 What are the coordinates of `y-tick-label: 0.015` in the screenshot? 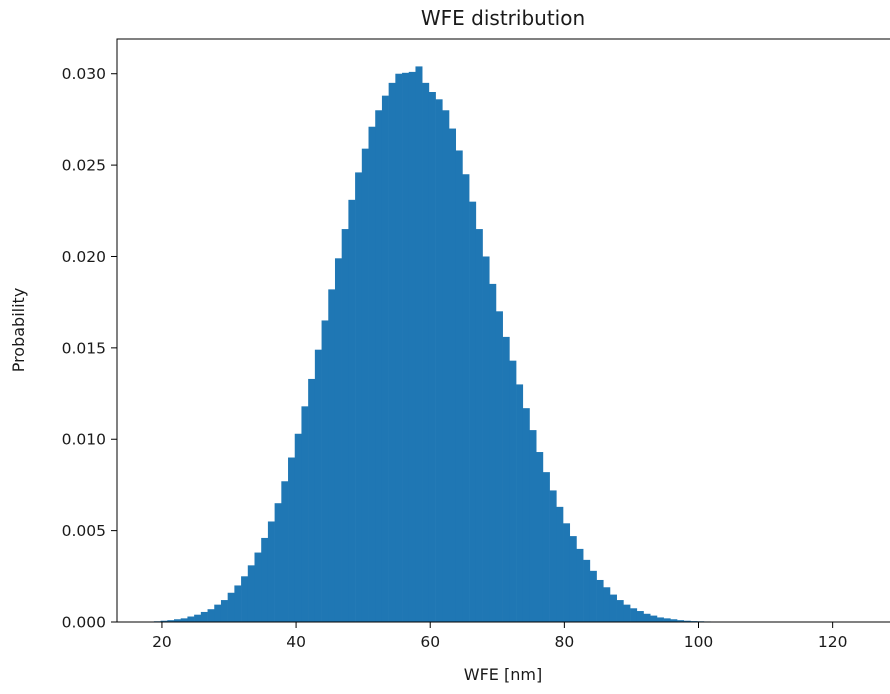 It's located at (84, 348).